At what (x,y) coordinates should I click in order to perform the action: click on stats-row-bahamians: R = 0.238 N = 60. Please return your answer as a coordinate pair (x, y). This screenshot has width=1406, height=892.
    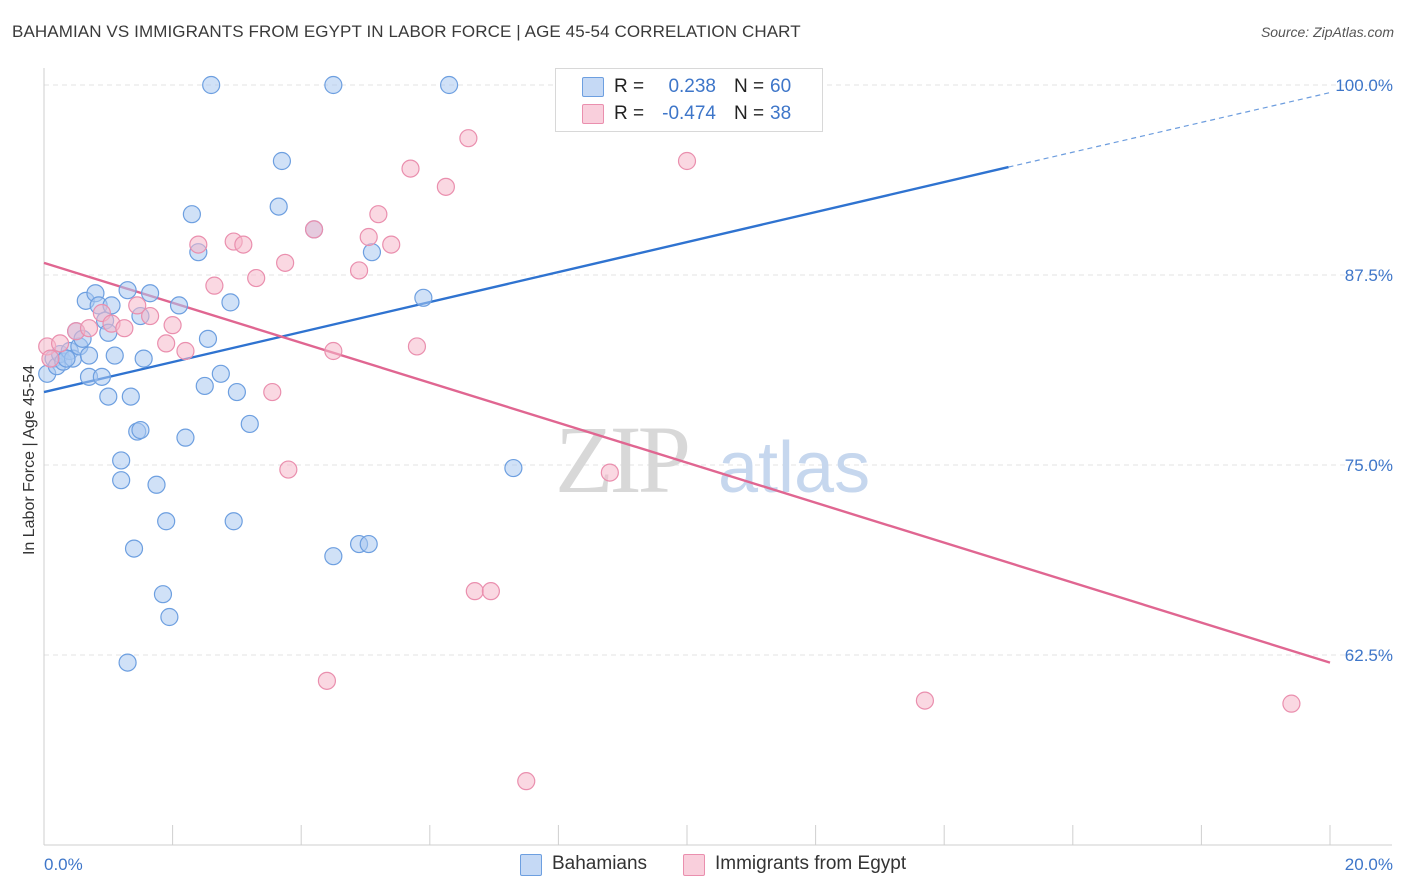
    Looking at the image, I should click on (689, 87).